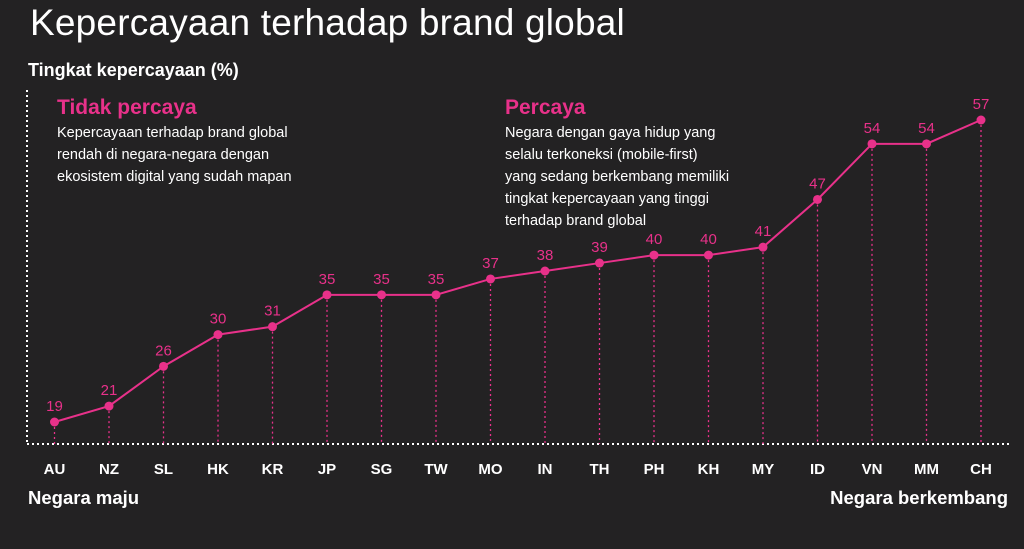 The width and height of the screenshot is (1024, 549). What do you see at coordinates (436, 469) in the screenshot?
I see `x-tick-label: TW` at bounding box center [436, 469].